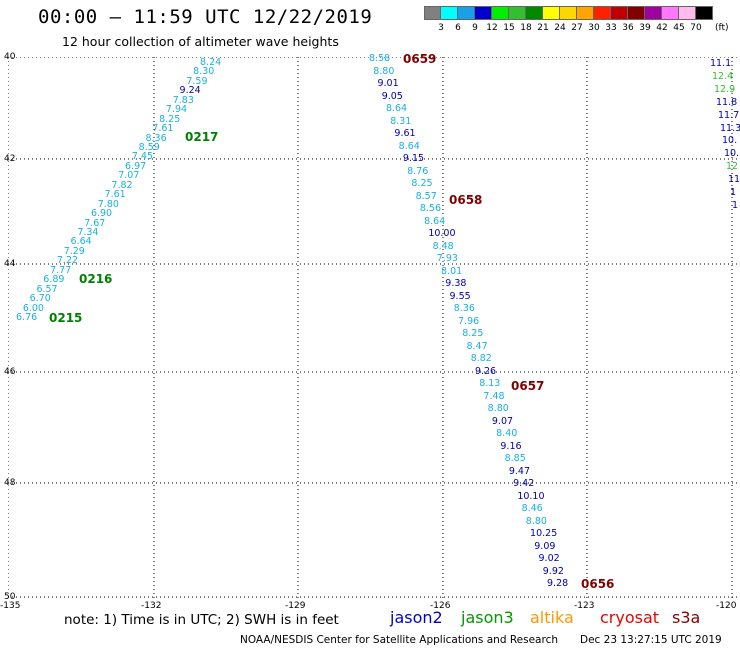 Image resolution: width=740 pixels, height=650 pixels. Describe the element at coordinates (10, 57) in the screenshot. I see `lat-label: 40` at that location.